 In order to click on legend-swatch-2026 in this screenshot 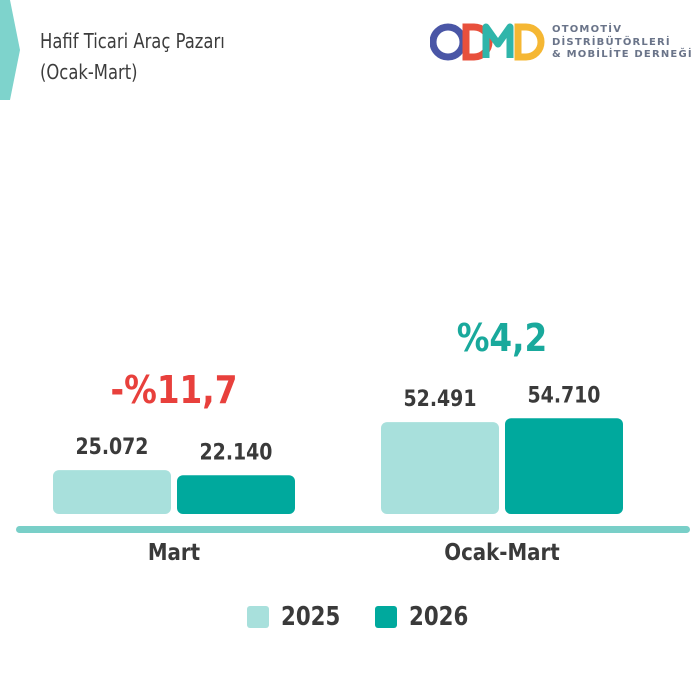, I will do `click(386, 617)`.